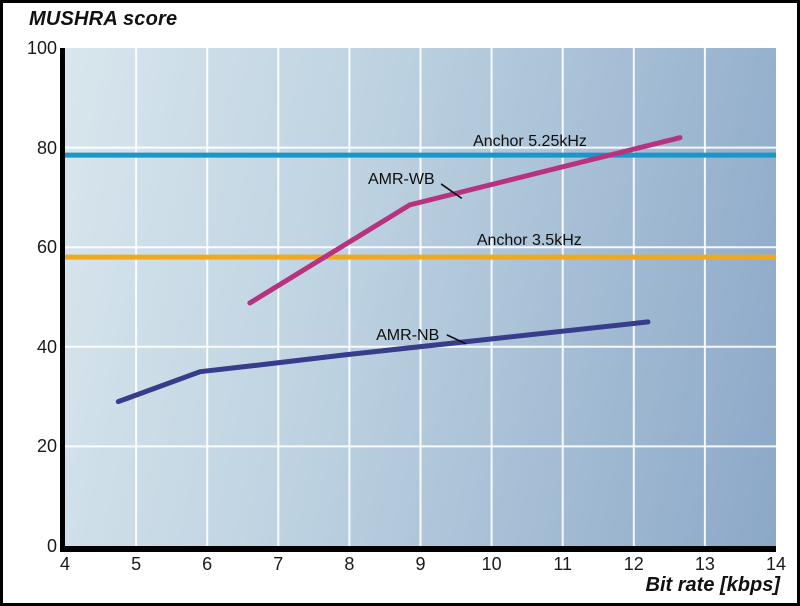  What do you see at coordinates (103, 19) in the screenshot?
I see `chart-title: MUSHRA score` at bounding box center [103, 19].